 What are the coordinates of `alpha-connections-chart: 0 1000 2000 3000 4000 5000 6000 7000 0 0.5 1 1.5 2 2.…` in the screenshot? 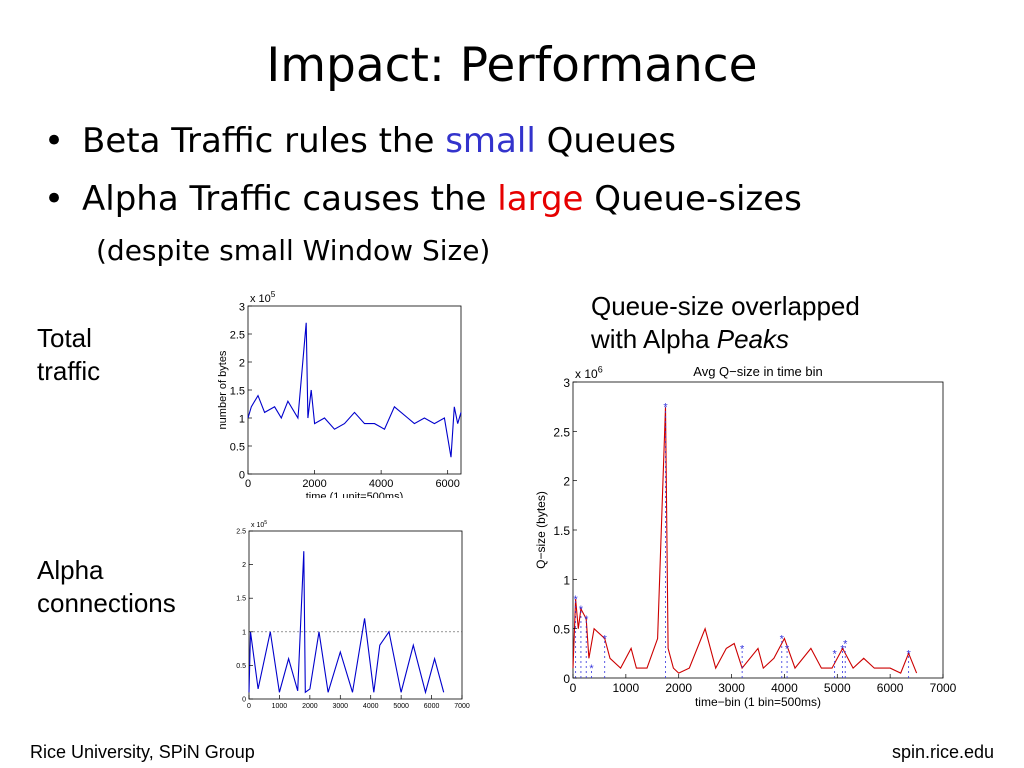 It's located at (353, 615).